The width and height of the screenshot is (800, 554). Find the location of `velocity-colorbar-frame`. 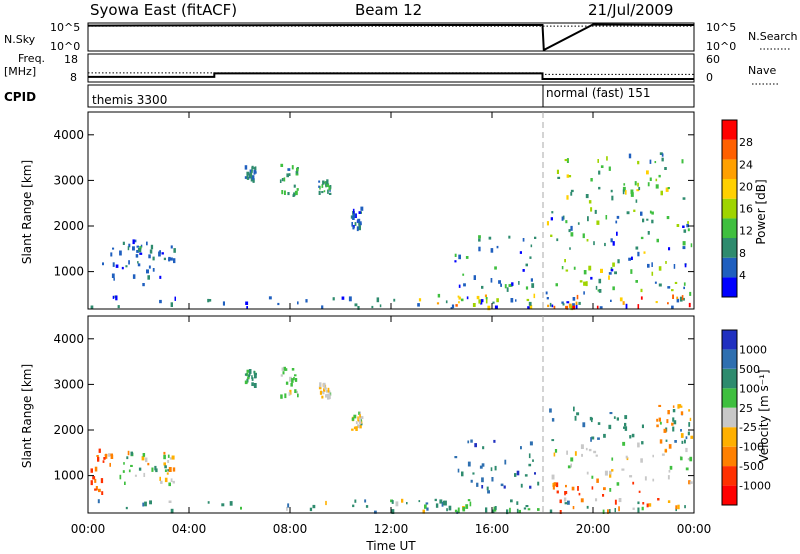

velocity-colorbar-frame is located at coordinates (729, 417).